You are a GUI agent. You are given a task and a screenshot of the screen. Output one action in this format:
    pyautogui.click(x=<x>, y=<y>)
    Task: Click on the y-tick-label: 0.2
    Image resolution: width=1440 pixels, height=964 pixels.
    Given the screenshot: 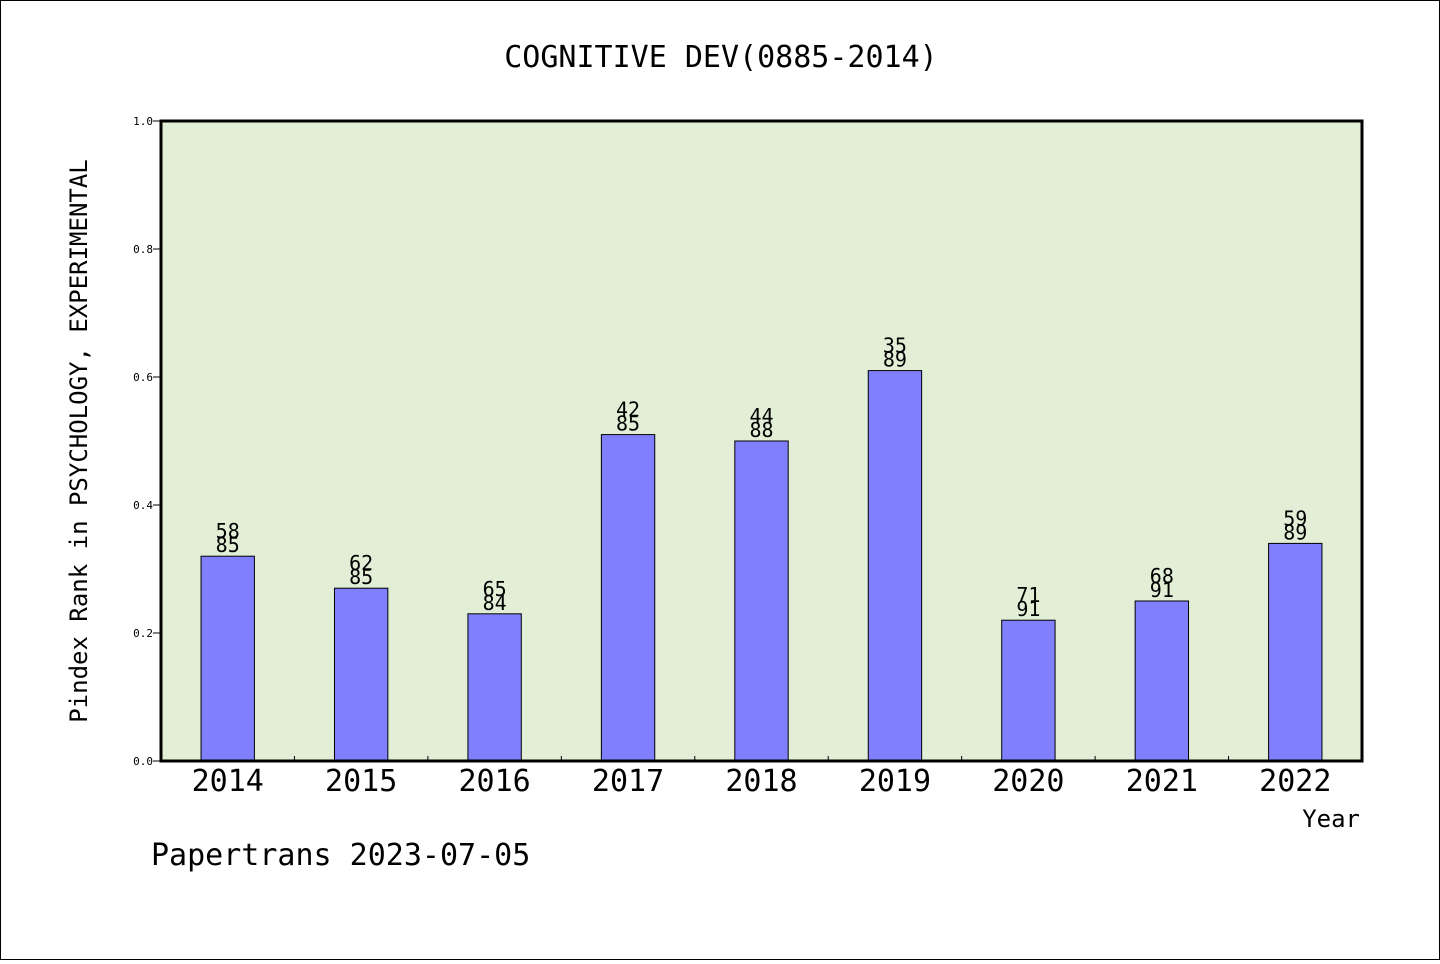 What is the action you would take?
    pyautogui.click(x=143, y=633)
    